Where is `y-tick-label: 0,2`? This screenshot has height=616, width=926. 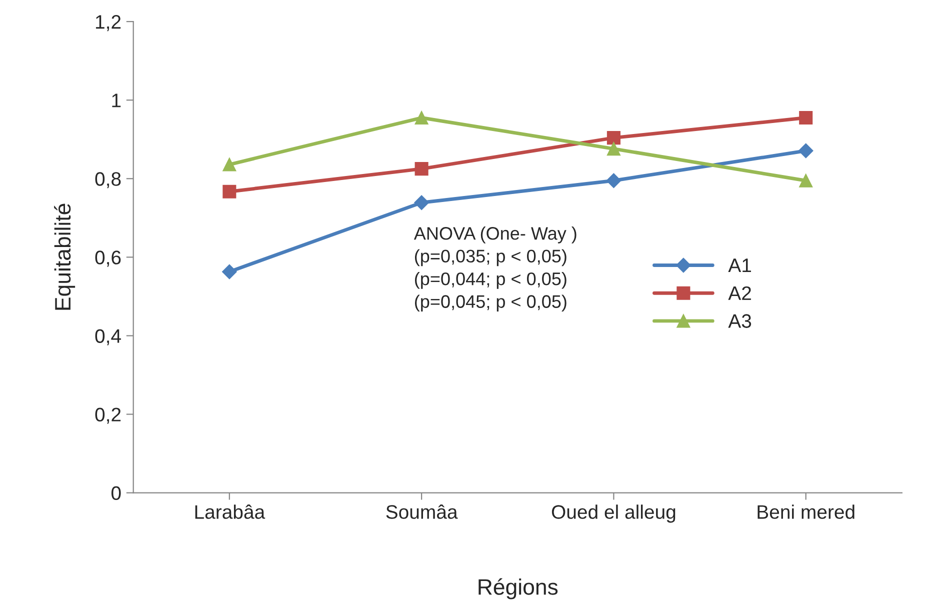
y-tick-label: 0,2 is located at coordinates (108, 416).